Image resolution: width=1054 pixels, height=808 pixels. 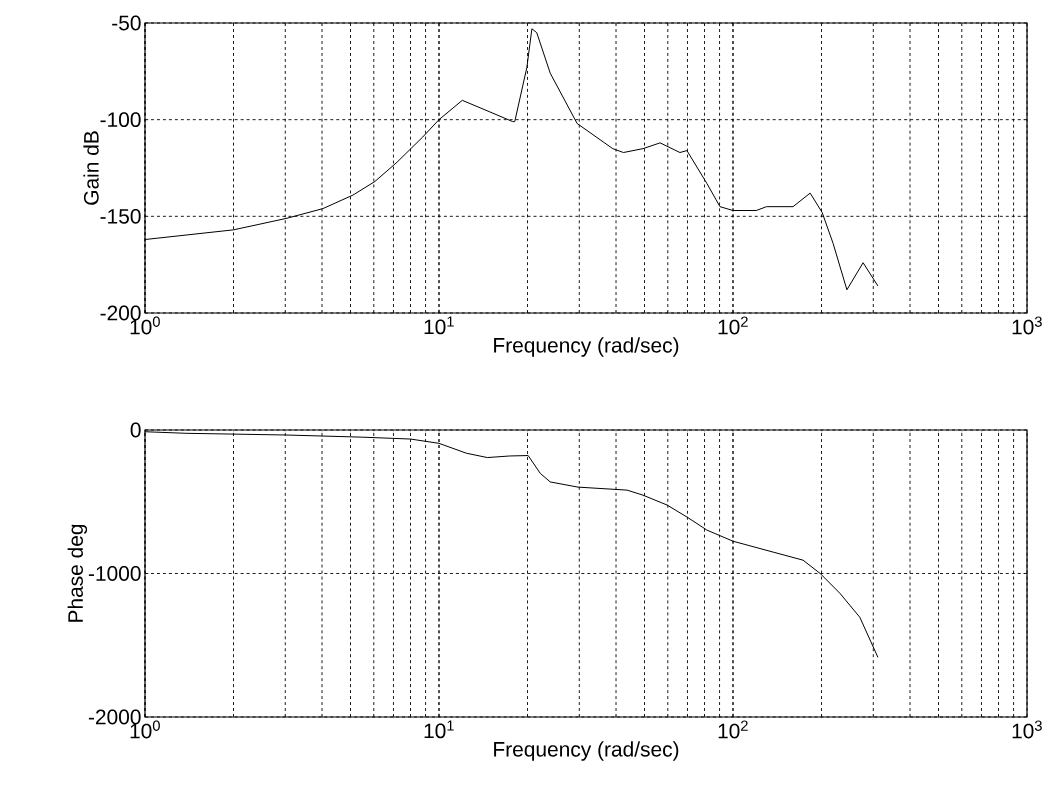 I want to click on y-axis-title: Phase deg, so click(x=77, y=573).